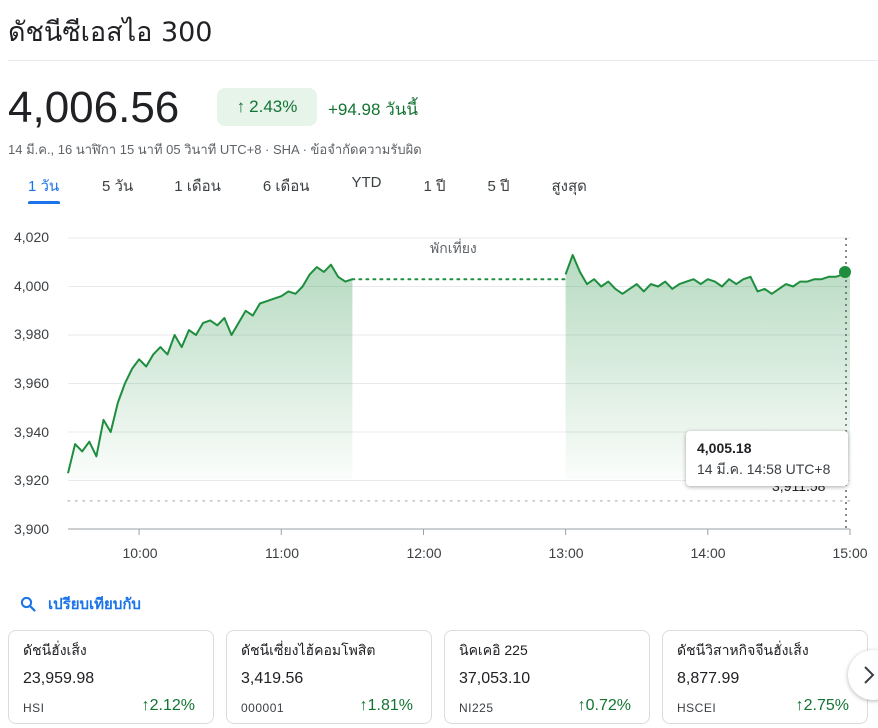 The image size is (878, 728). Describe the element at coordinates (822, 705) in the screenshot. I see `card-change: ↑2.75%` at that location.